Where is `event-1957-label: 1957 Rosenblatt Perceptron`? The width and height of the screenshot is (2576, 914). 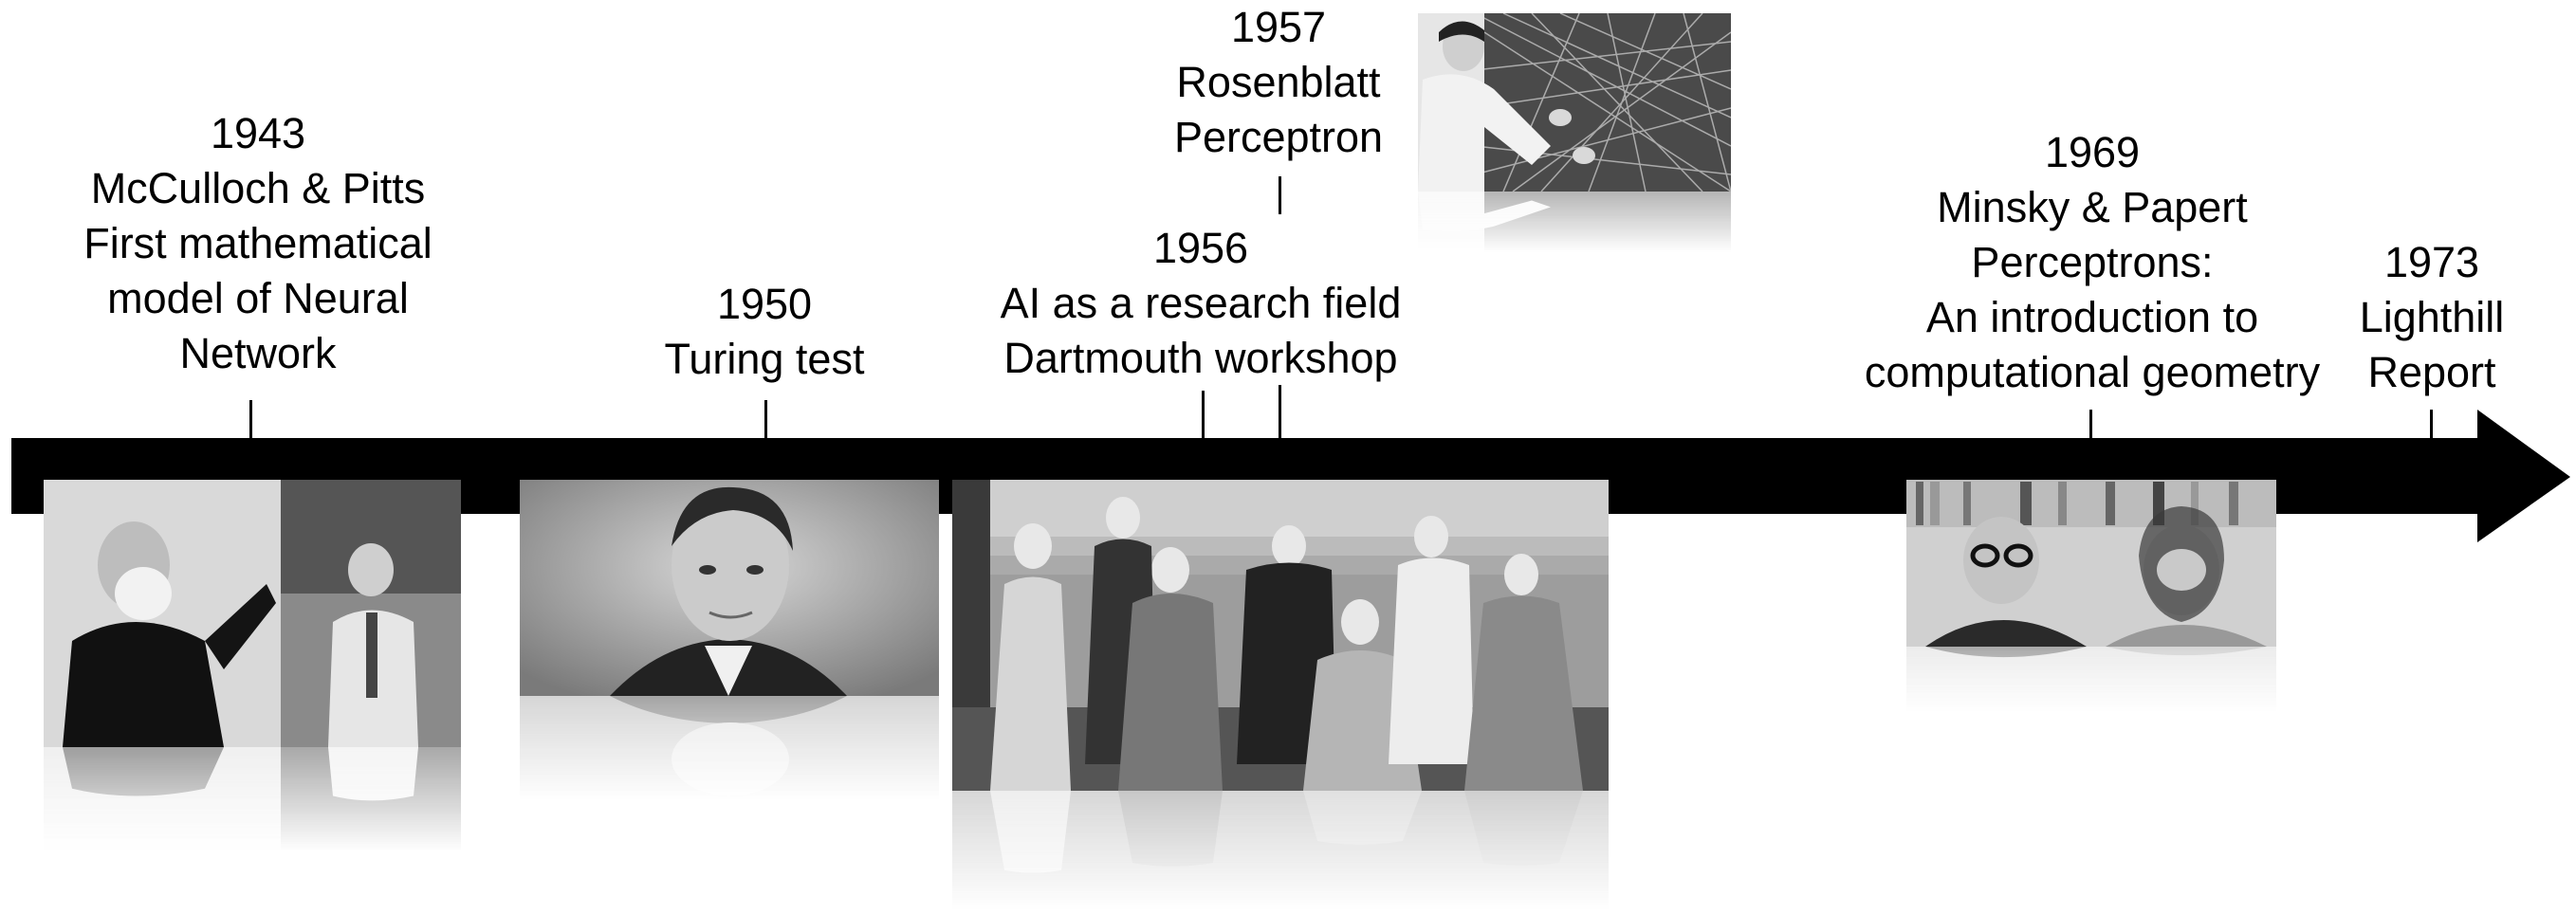 event-1957-label: 1957 Rosenblatt Perceptron is located at coordinates (1278, 82).